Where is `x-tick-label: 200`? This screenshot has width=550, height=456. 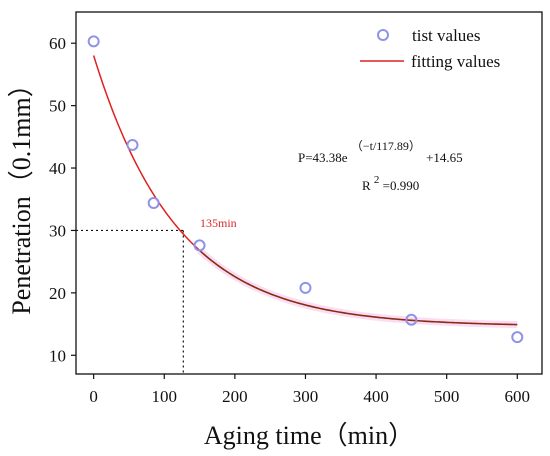 x-tick-label: 200 is located at coordinates (235, 396).